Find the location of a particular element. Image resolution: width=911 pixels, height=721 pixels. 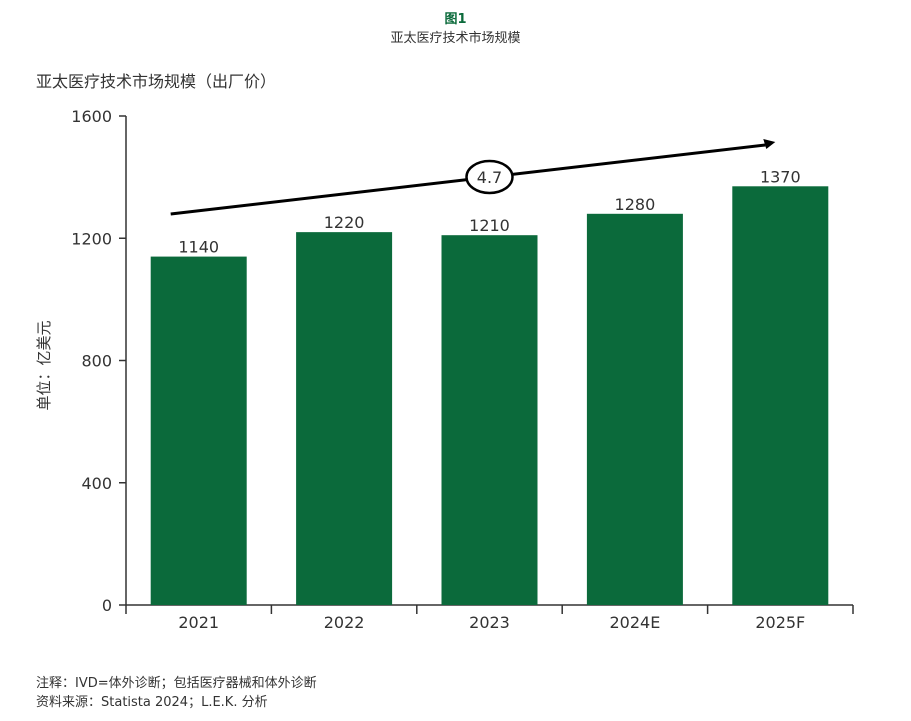

y-axis-label: 单位：亿美元 is located at coordinates (44, 365).